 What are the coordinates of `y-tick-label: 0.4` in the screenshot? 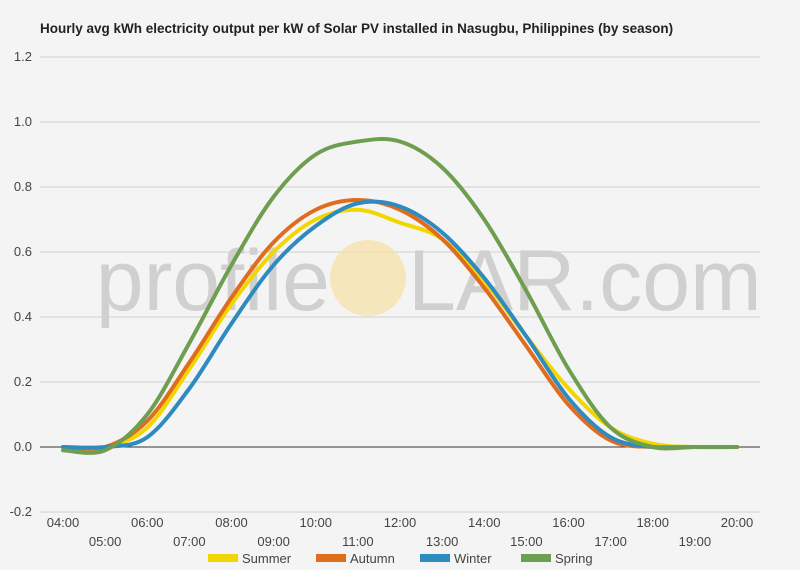 It's located at (23, 316).